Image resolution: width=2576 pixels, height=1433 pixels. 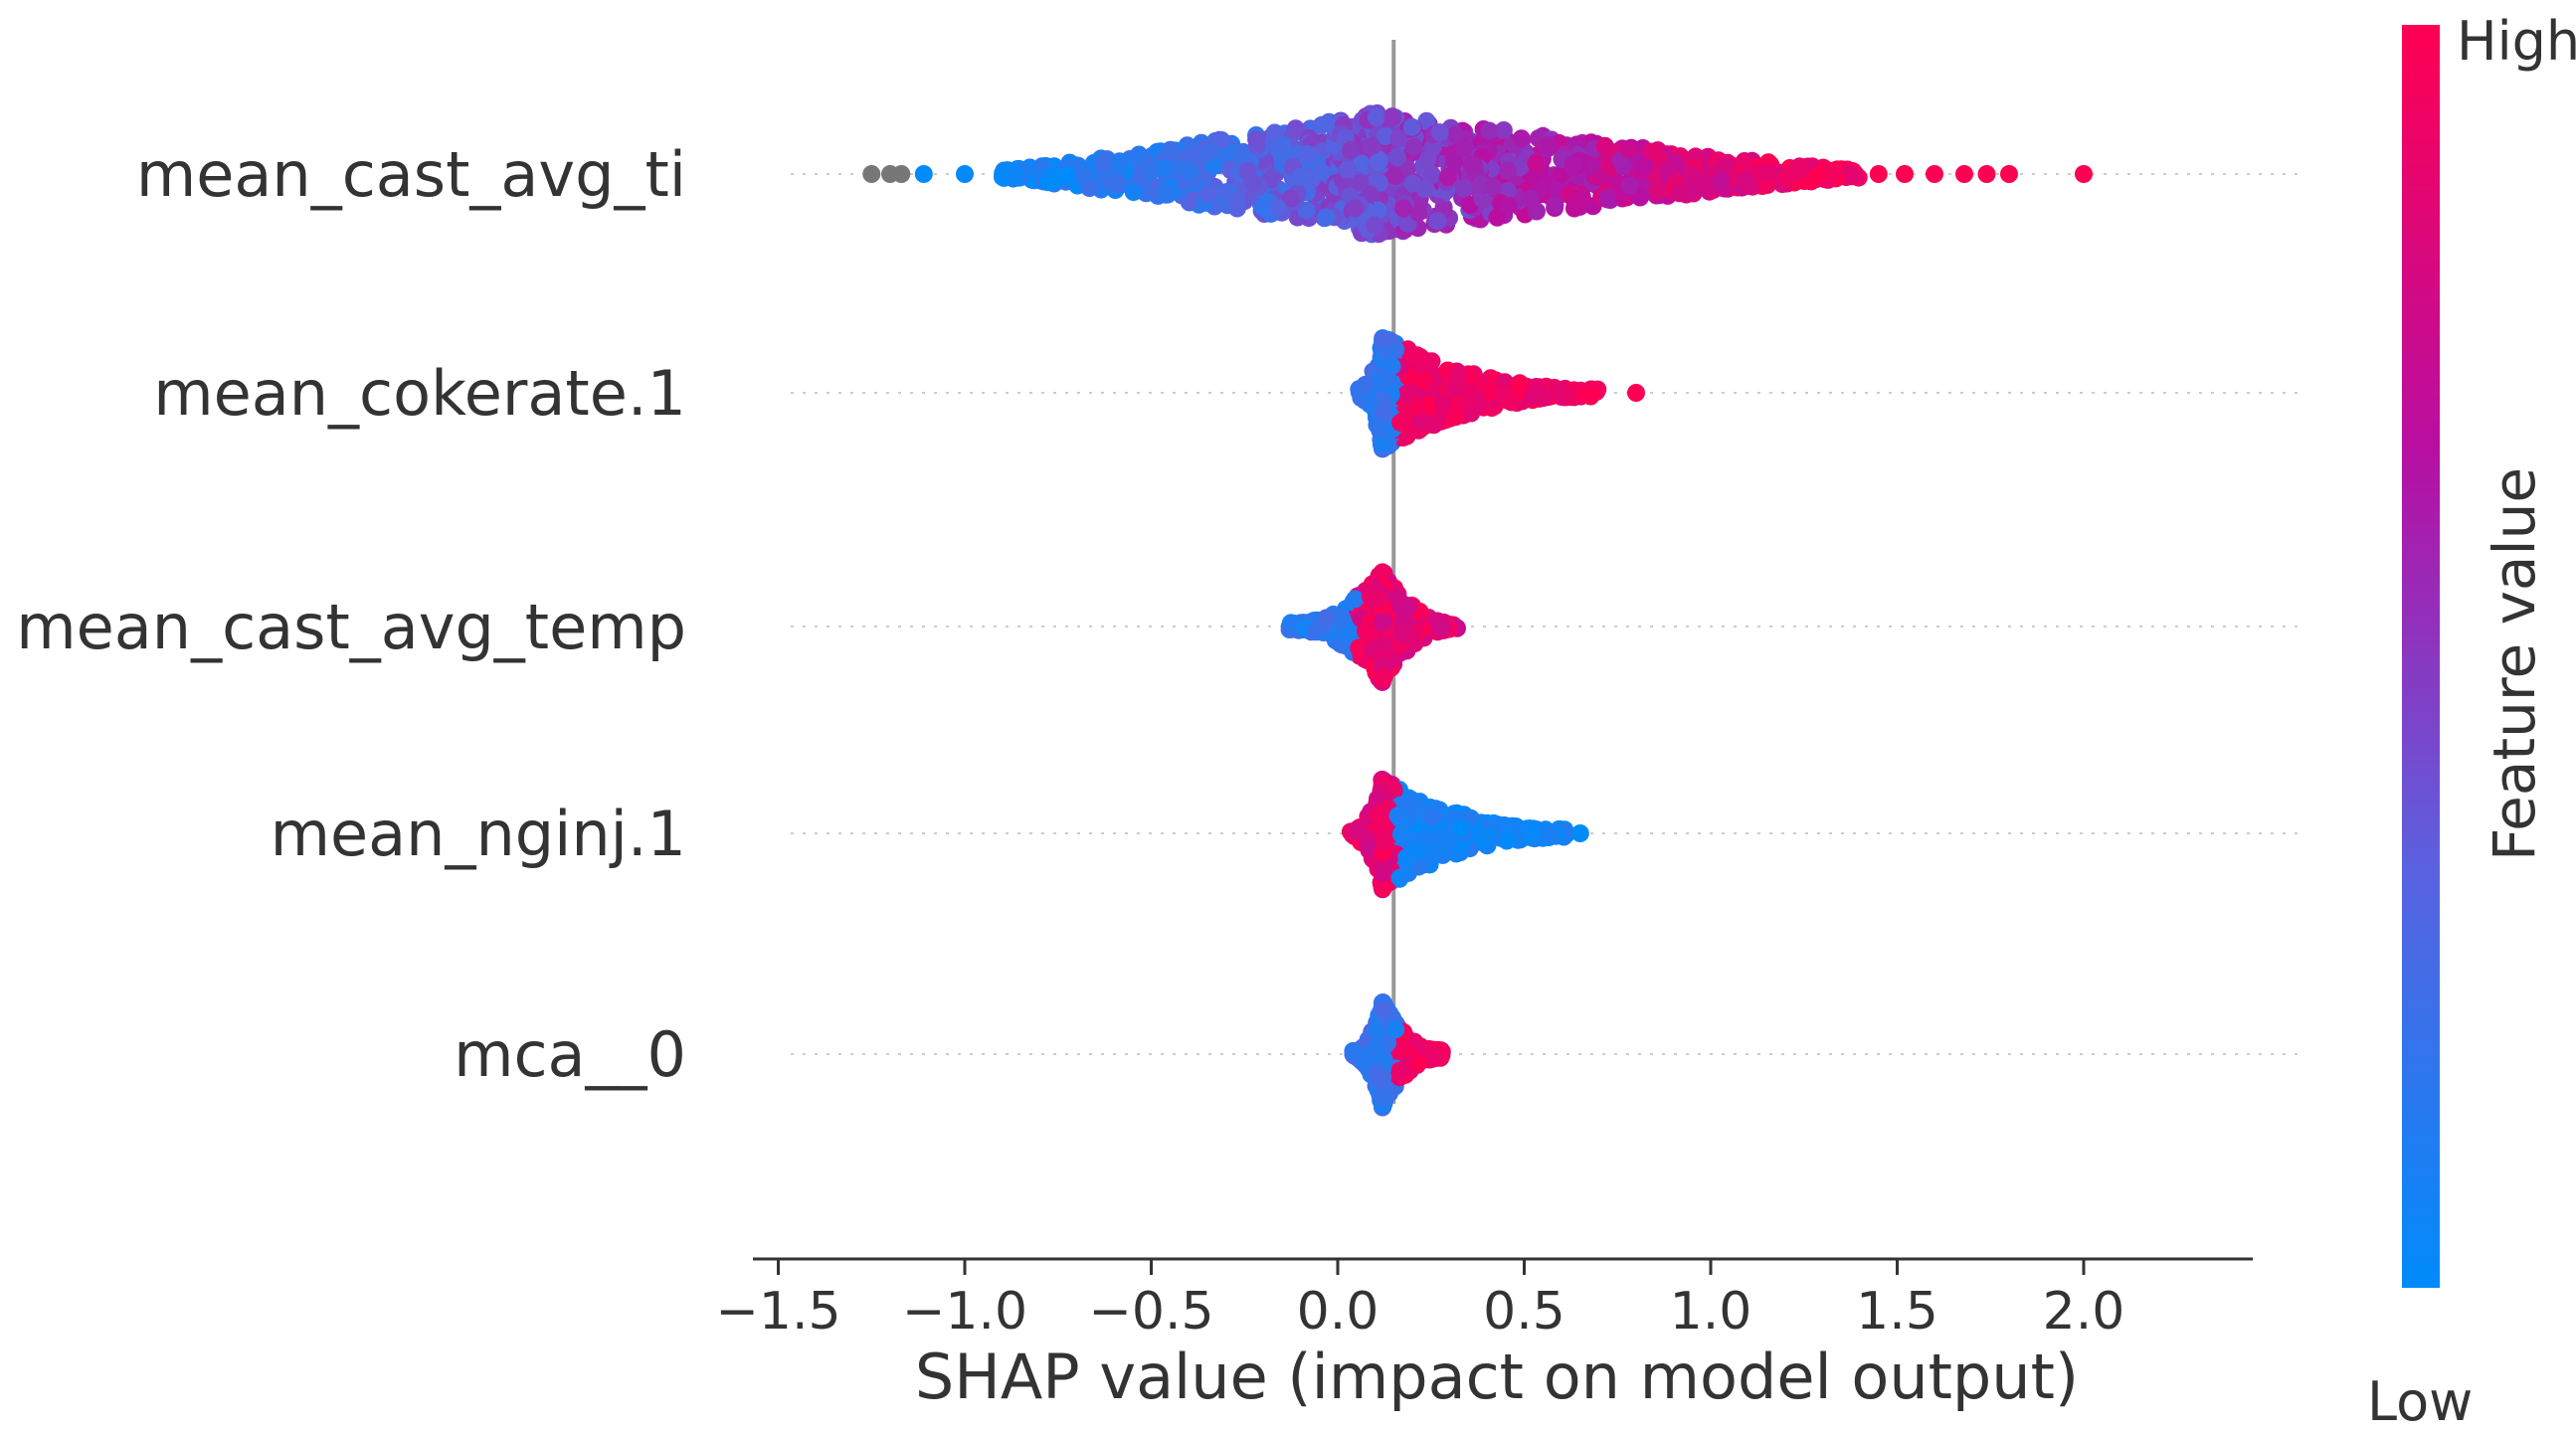 I want to click on feature-label: mean_cokerate.1, so click(x=419, y=393).